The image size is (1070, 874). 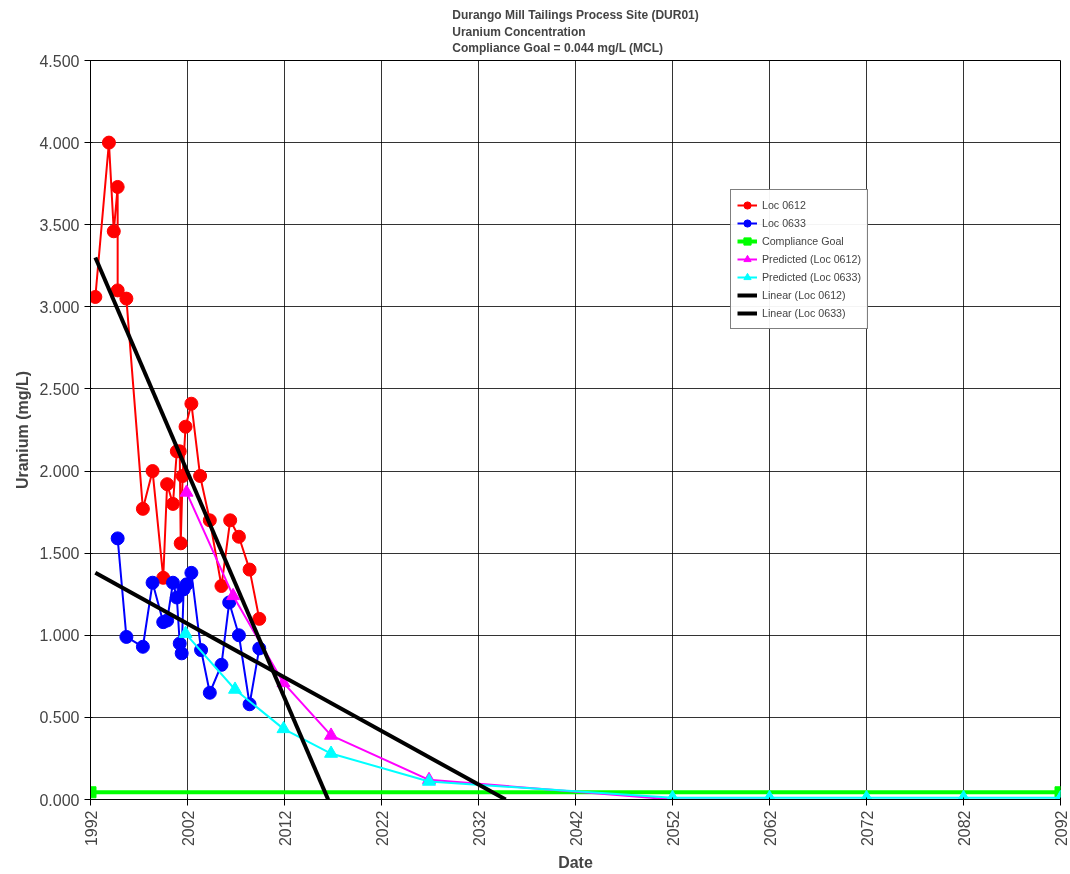 I want to click on x-tick-label: 2022, so click(x=382, y=828).